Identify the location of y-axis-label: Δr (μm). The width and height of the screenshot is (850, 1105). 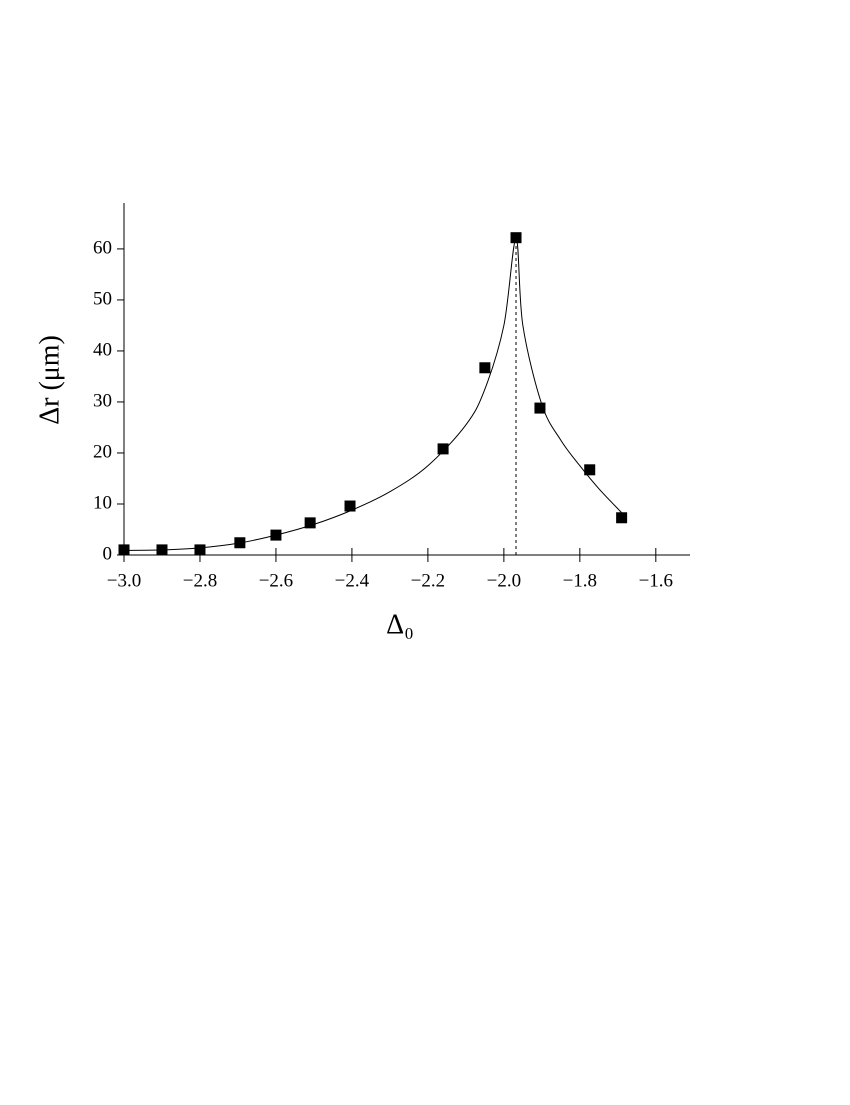
(49, 380).